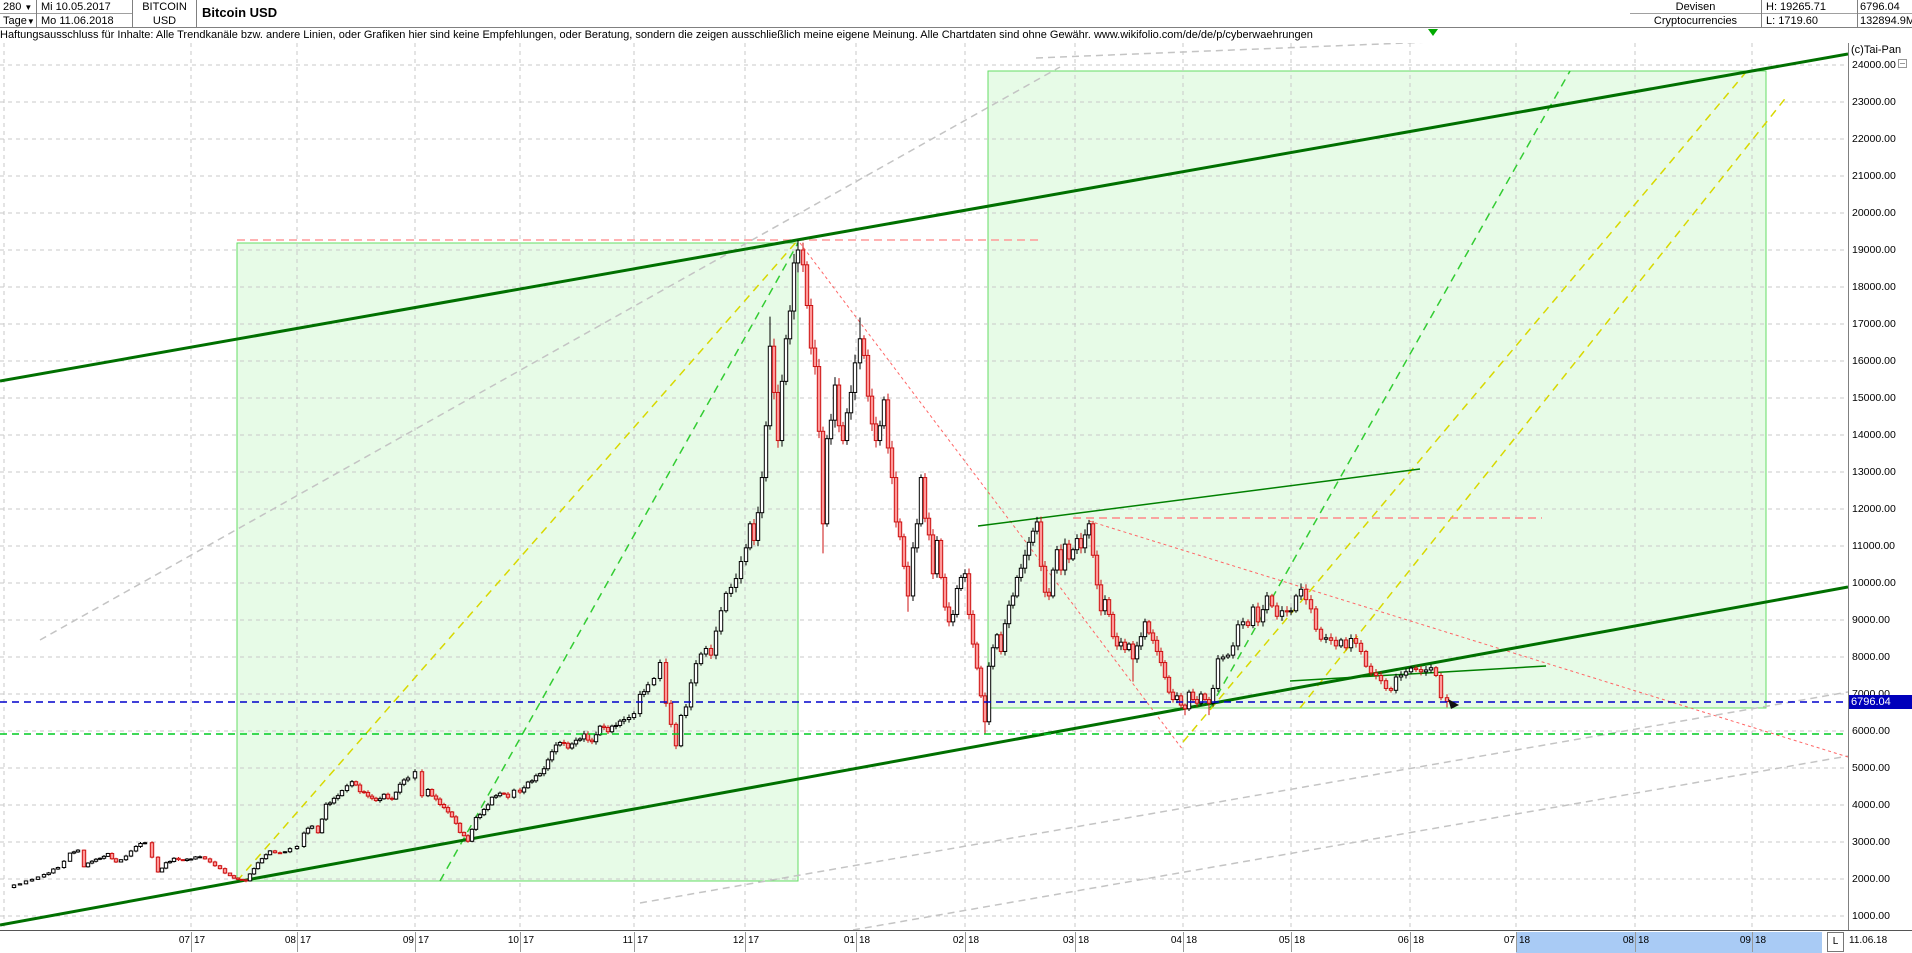 The width and height of the screenshot is (1912, 953). I want to click on minor-resistance, so click(1199, 497).